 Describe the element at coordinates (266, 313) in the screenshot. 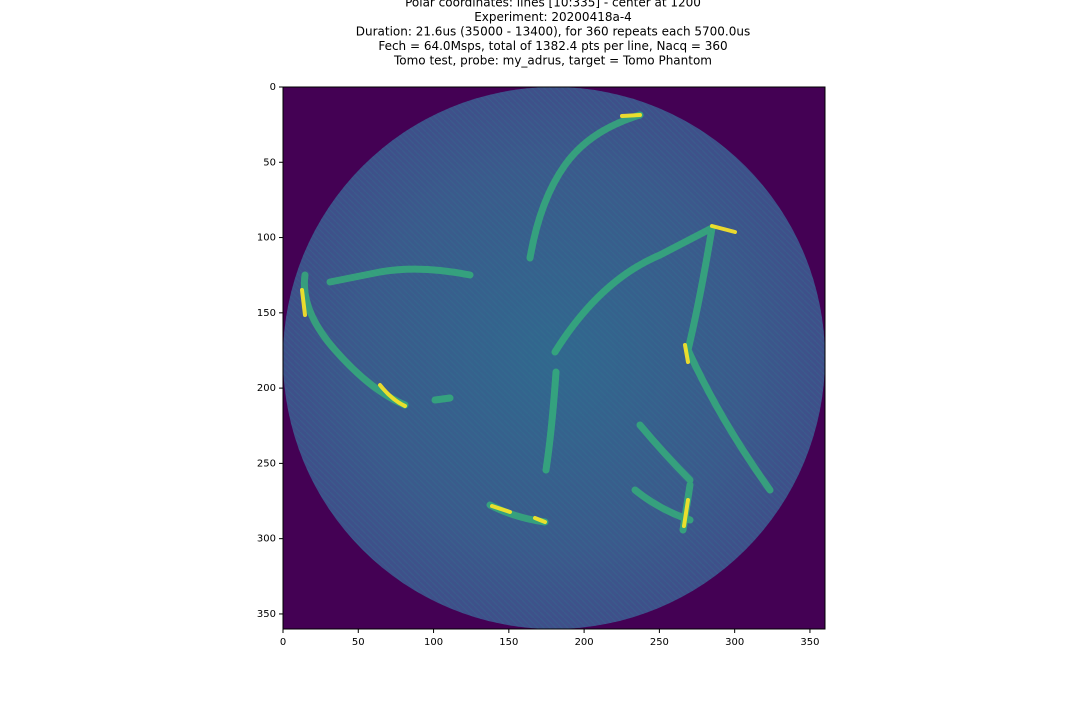

I see `y-tick-label: 150` at that location.